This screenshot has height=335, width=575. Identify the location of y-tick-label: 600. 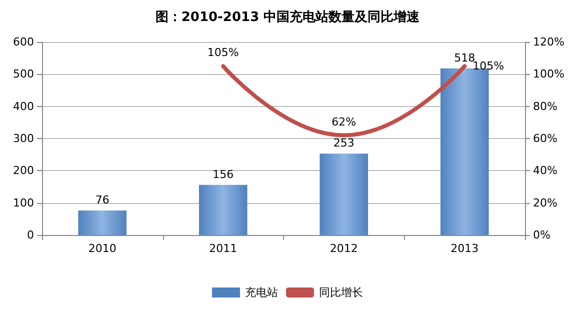
(23, 42).